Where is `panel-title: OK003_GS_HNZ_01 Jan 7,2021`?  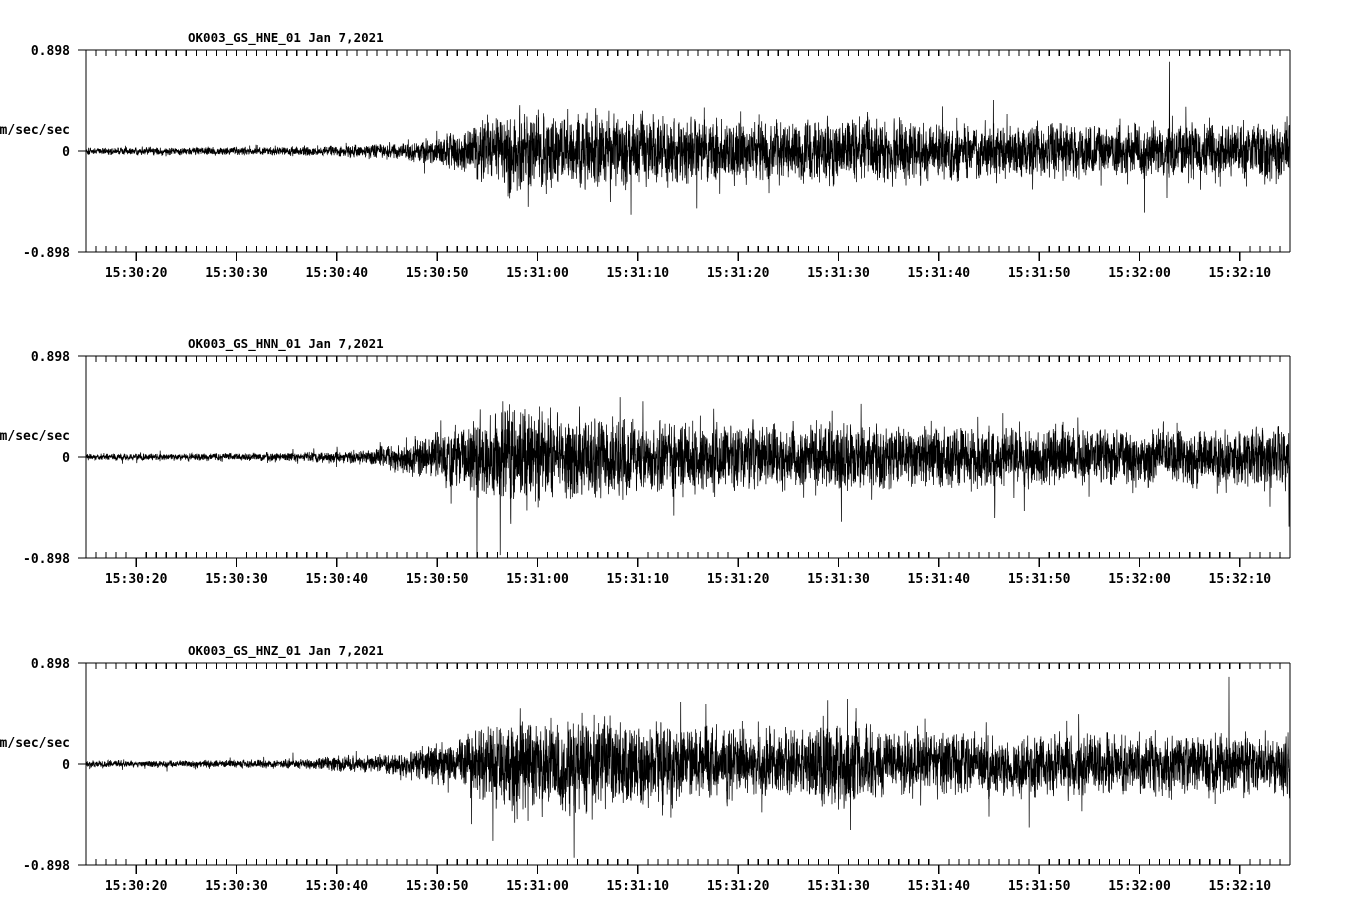 panel-title: OK003_GS_HNZ_01 Jan 7,2021 is located at coordinates (286, 651).